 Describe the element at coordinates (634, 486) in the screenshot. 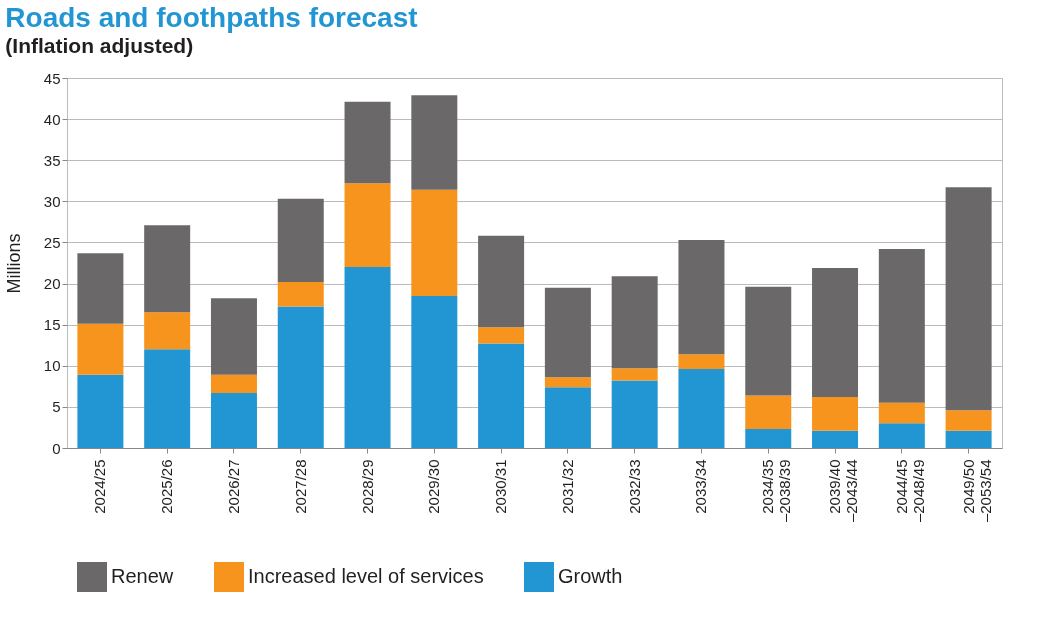

I see `x-tick-label: 2032/33` at that location.